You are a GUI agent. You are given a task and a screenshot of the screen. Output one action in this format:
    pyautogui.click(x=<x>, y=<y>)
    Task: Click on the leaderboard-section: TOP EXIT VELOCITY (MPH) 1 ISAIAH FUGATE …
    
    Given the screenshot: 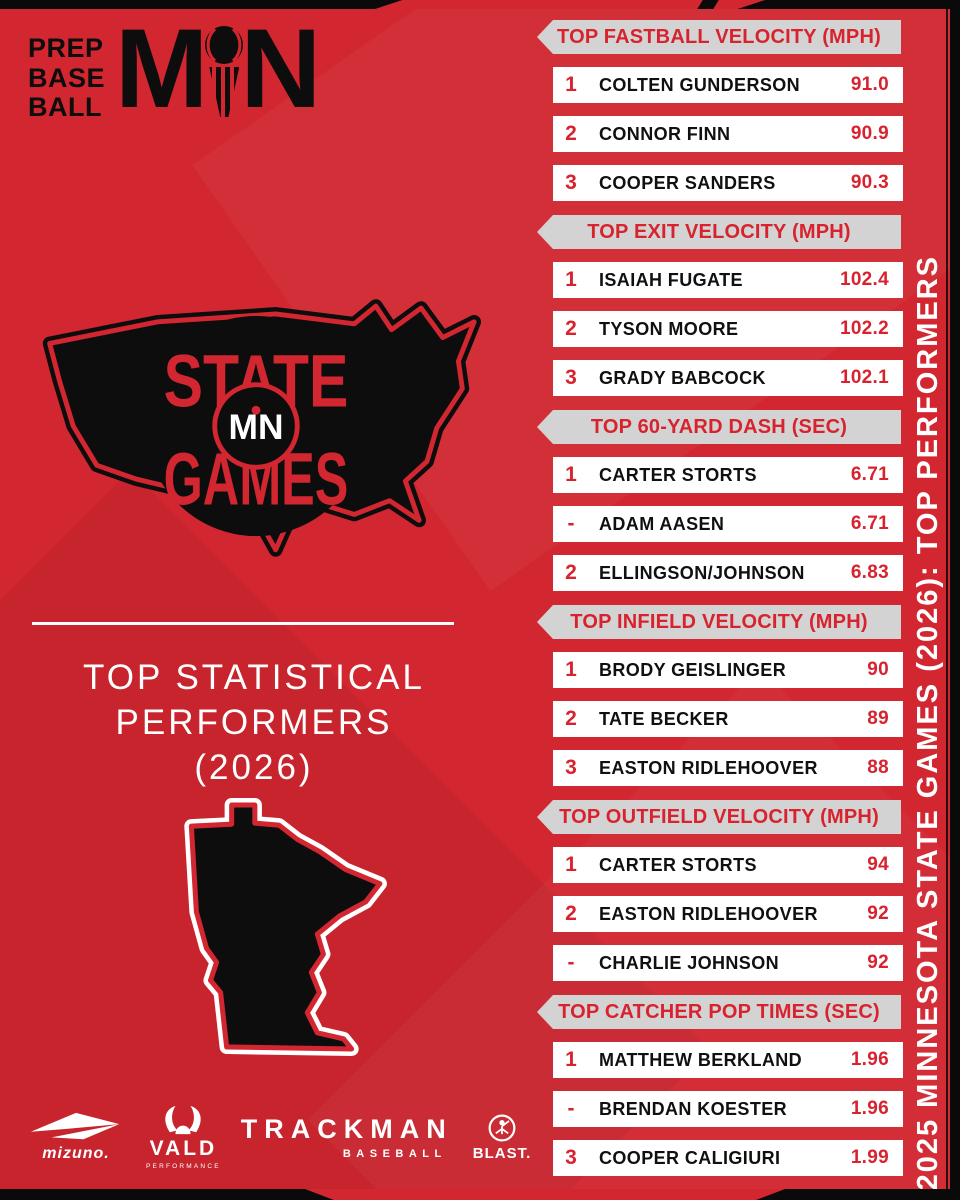 What is the action you would take?
    pyautogui.click(x=720, y=305)
    